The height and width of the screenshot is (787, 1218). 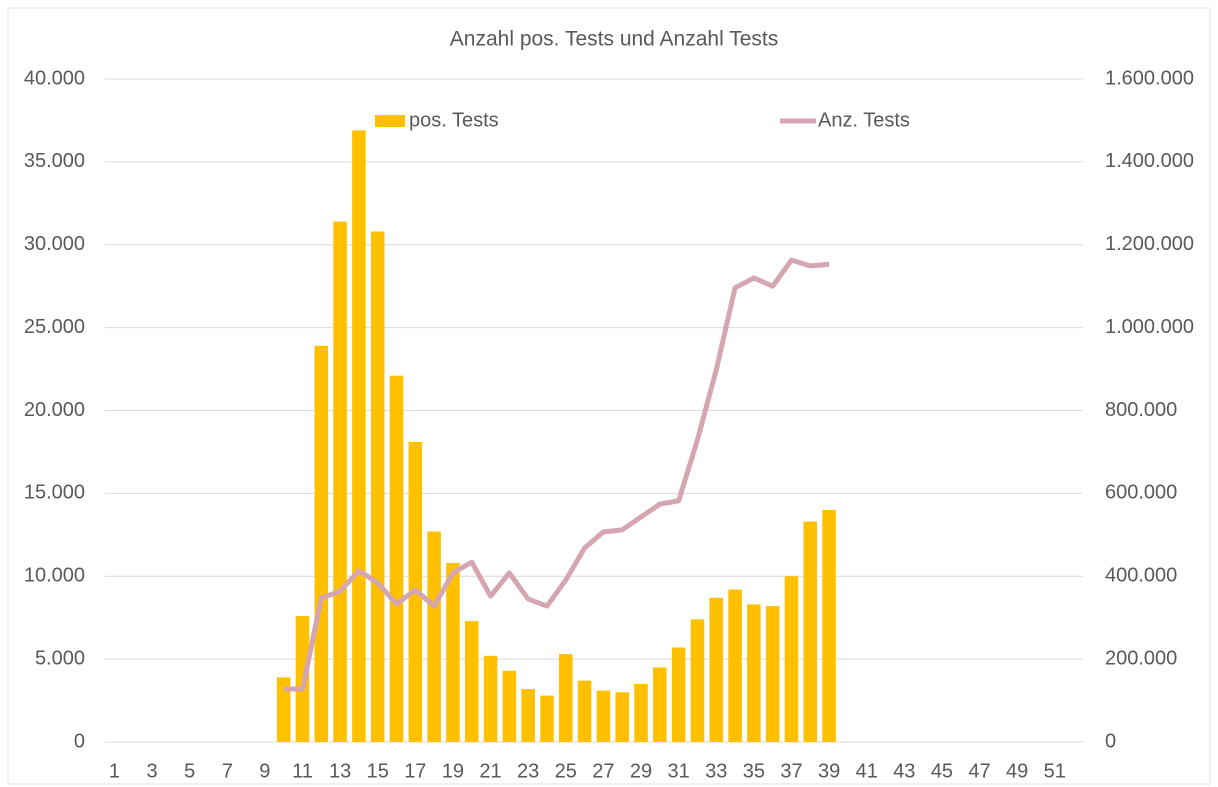 I want to click on x-tick-label: 43, so click(x=904, y=771).